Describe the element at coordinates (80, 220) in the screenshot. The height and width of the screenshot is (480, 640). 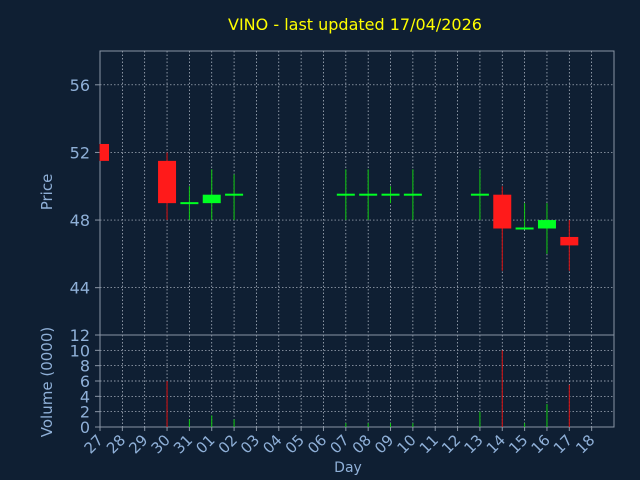
I see `price-tick-label: 48` at that location.